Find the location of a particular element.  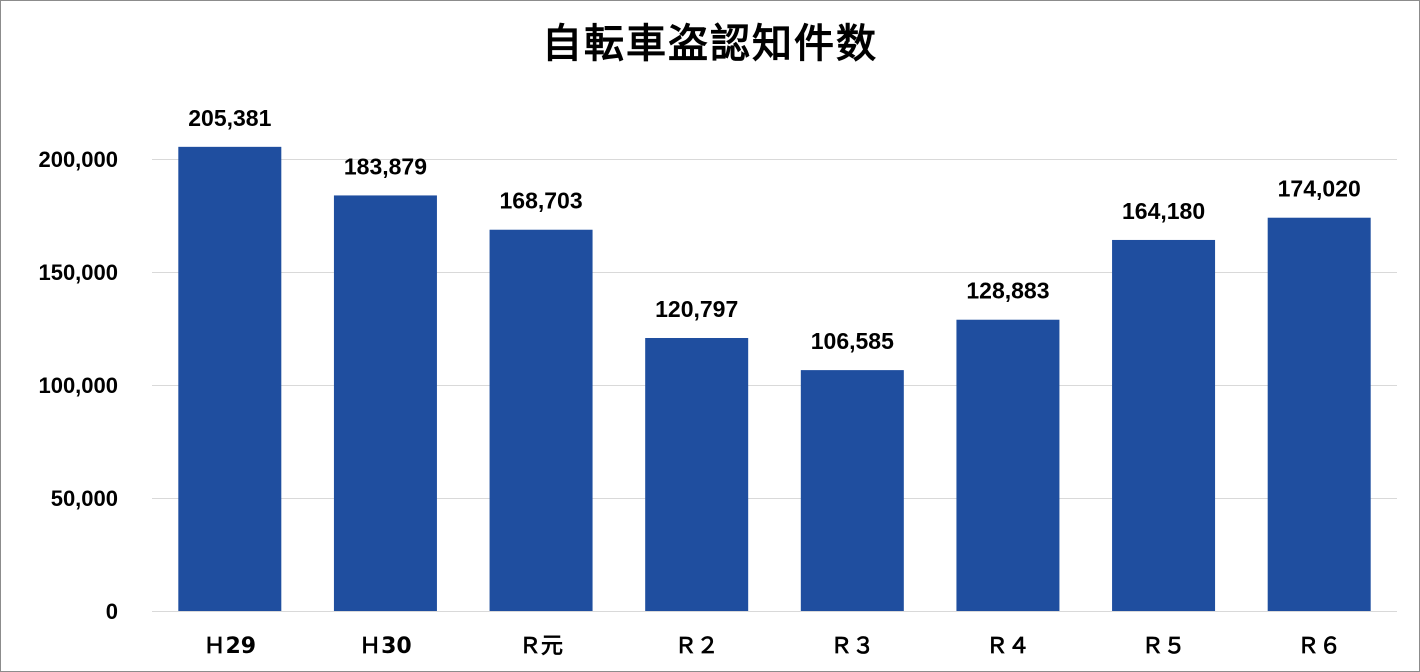

x-category-label: Ｒ５ is located at coordinates (1164, 646).